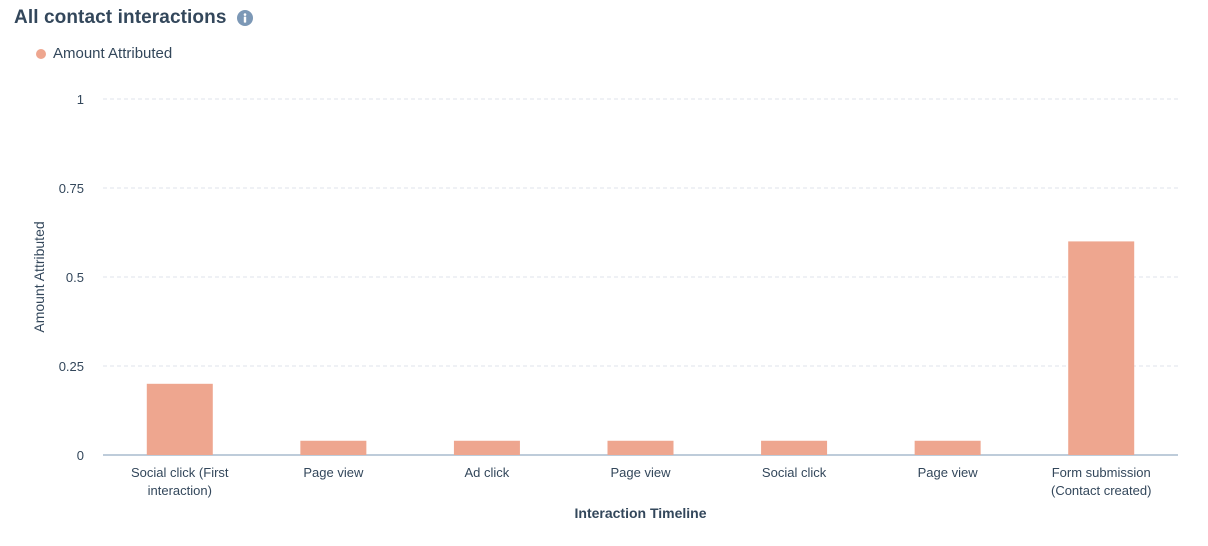  Describe the element at coordinates (39, 276) in the screenshot. I see `y-axis-title: Amount Attributed` at that location.